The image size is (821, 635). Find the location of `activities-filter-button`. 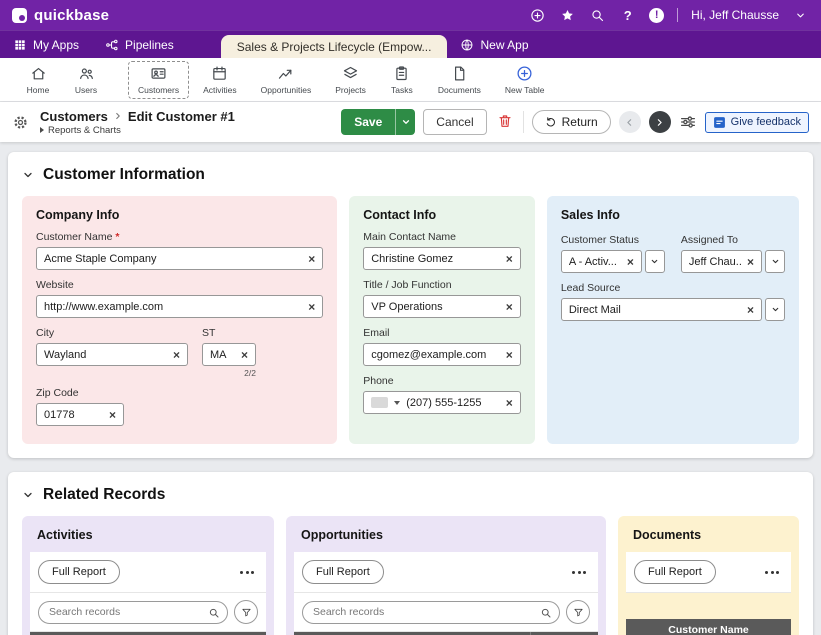

activities-filter-button is located at coordinates (246, 612).